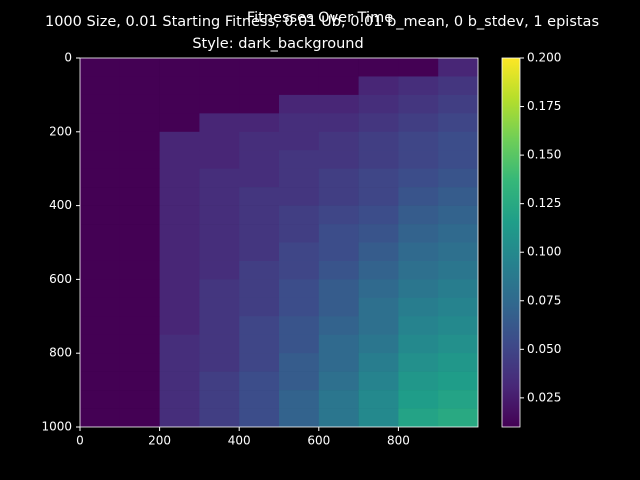 The width and height of the screenshot is (640, 480). Describe the element at coordinates (544, 155) in the screenshot. I see `colorbar-tick-label: 0.150` at that location.